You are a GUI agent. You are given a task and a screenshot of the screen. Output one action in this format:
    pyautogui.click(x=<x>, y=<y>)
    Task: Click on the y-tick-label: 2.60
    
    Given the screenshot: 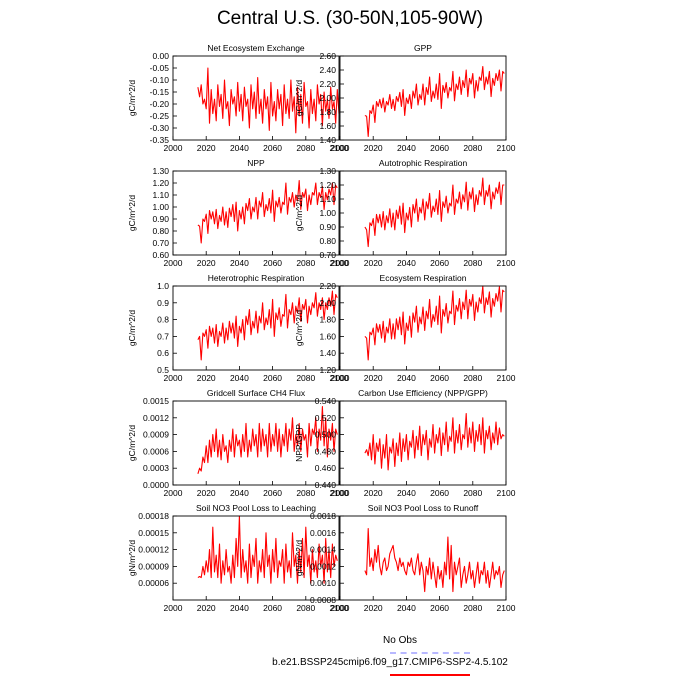 What is the action you would take?
    pyautogui.click(x=327, y=56)
    